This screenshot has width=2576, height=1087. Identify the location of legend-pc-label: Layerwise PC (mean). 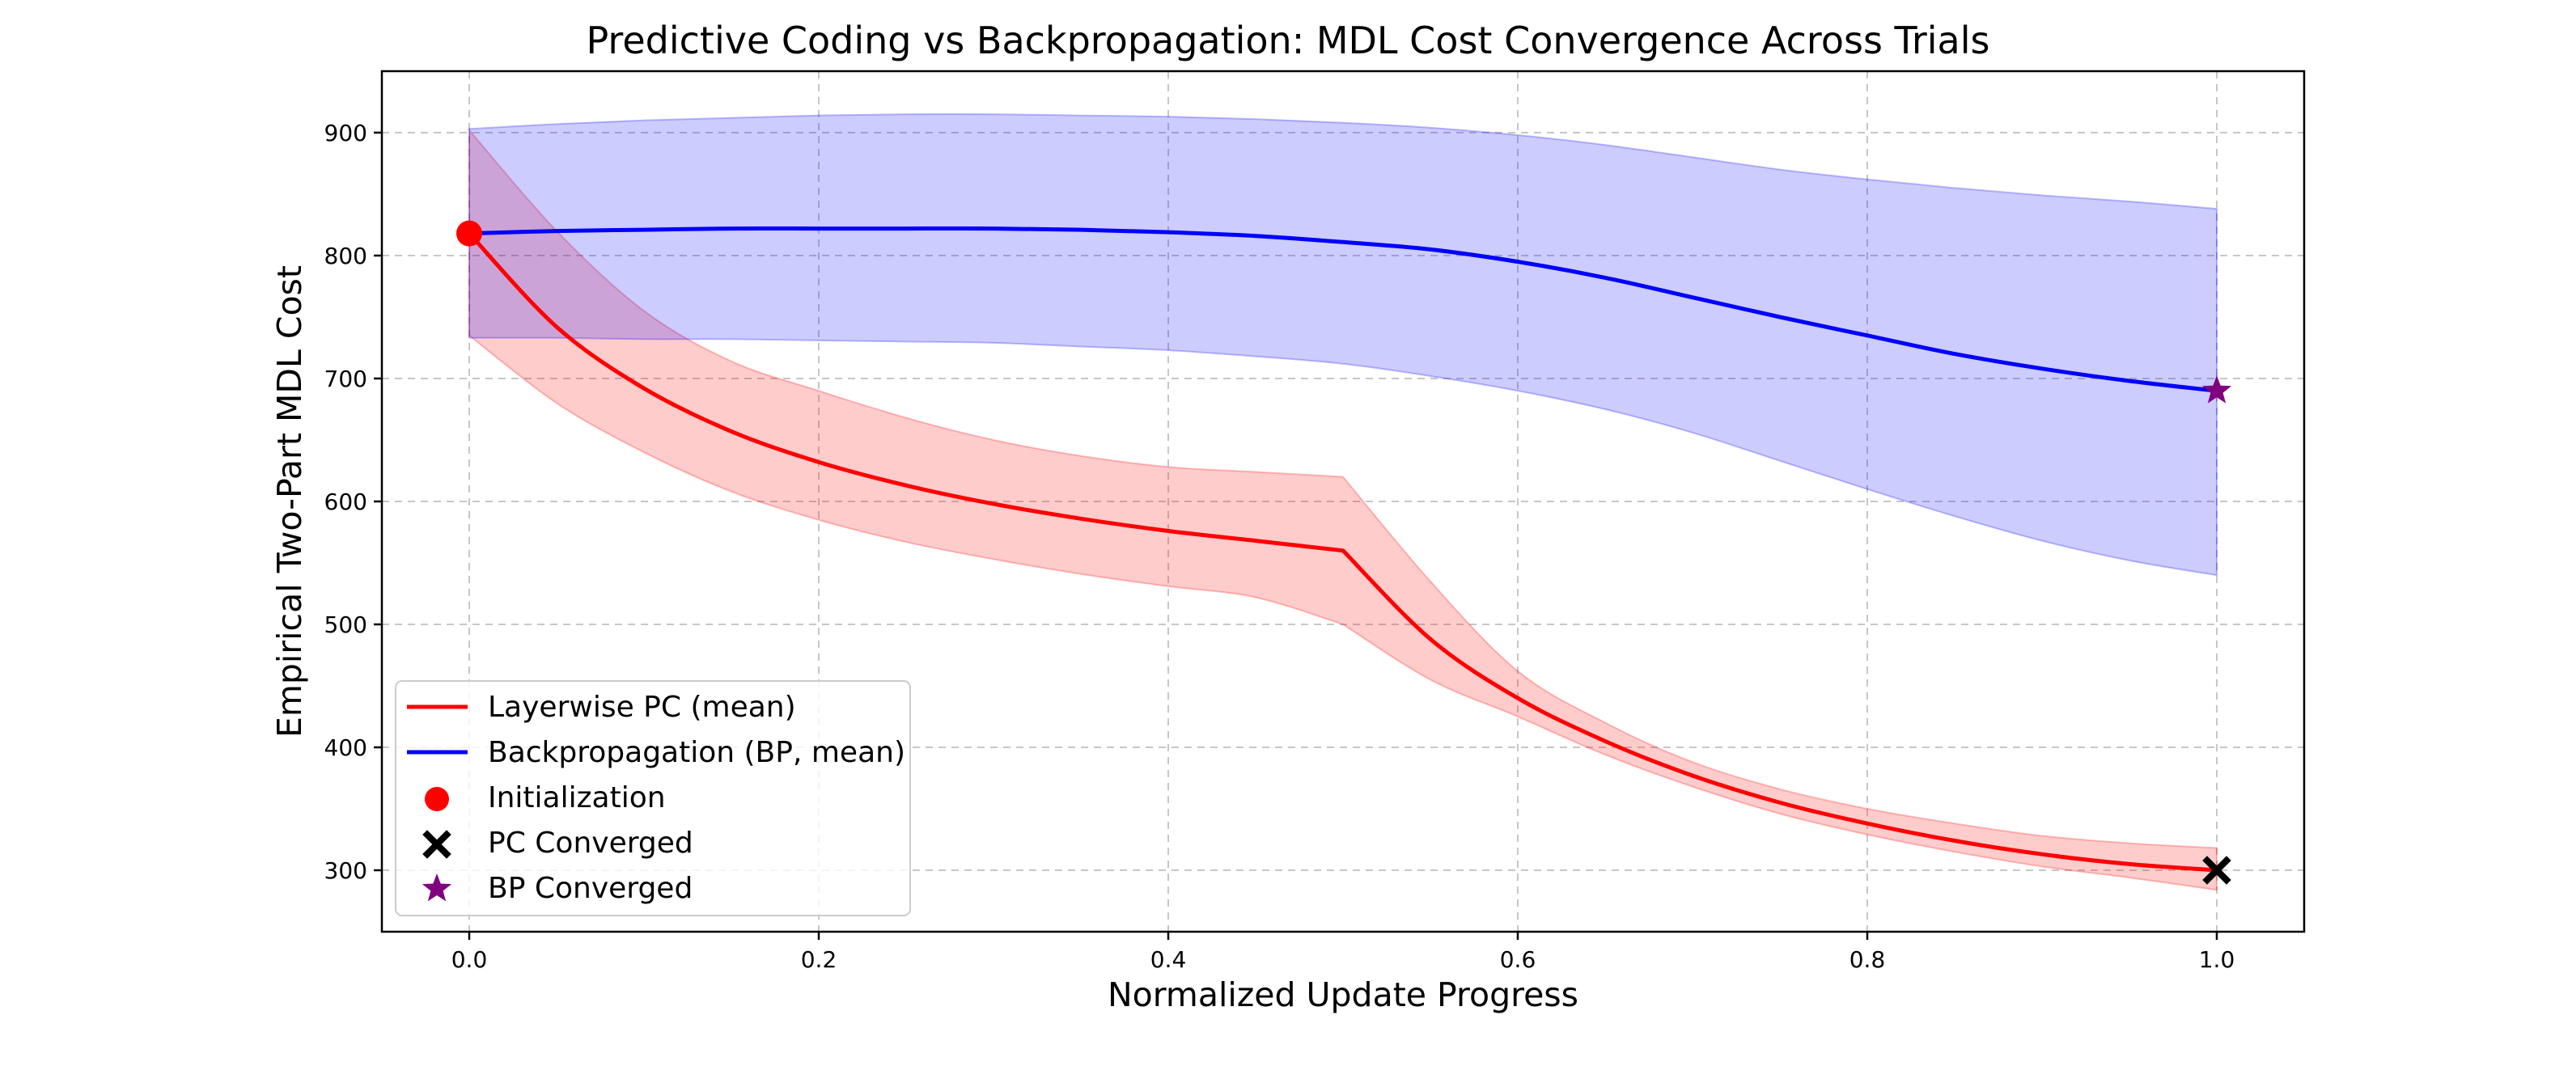
(642, 707).